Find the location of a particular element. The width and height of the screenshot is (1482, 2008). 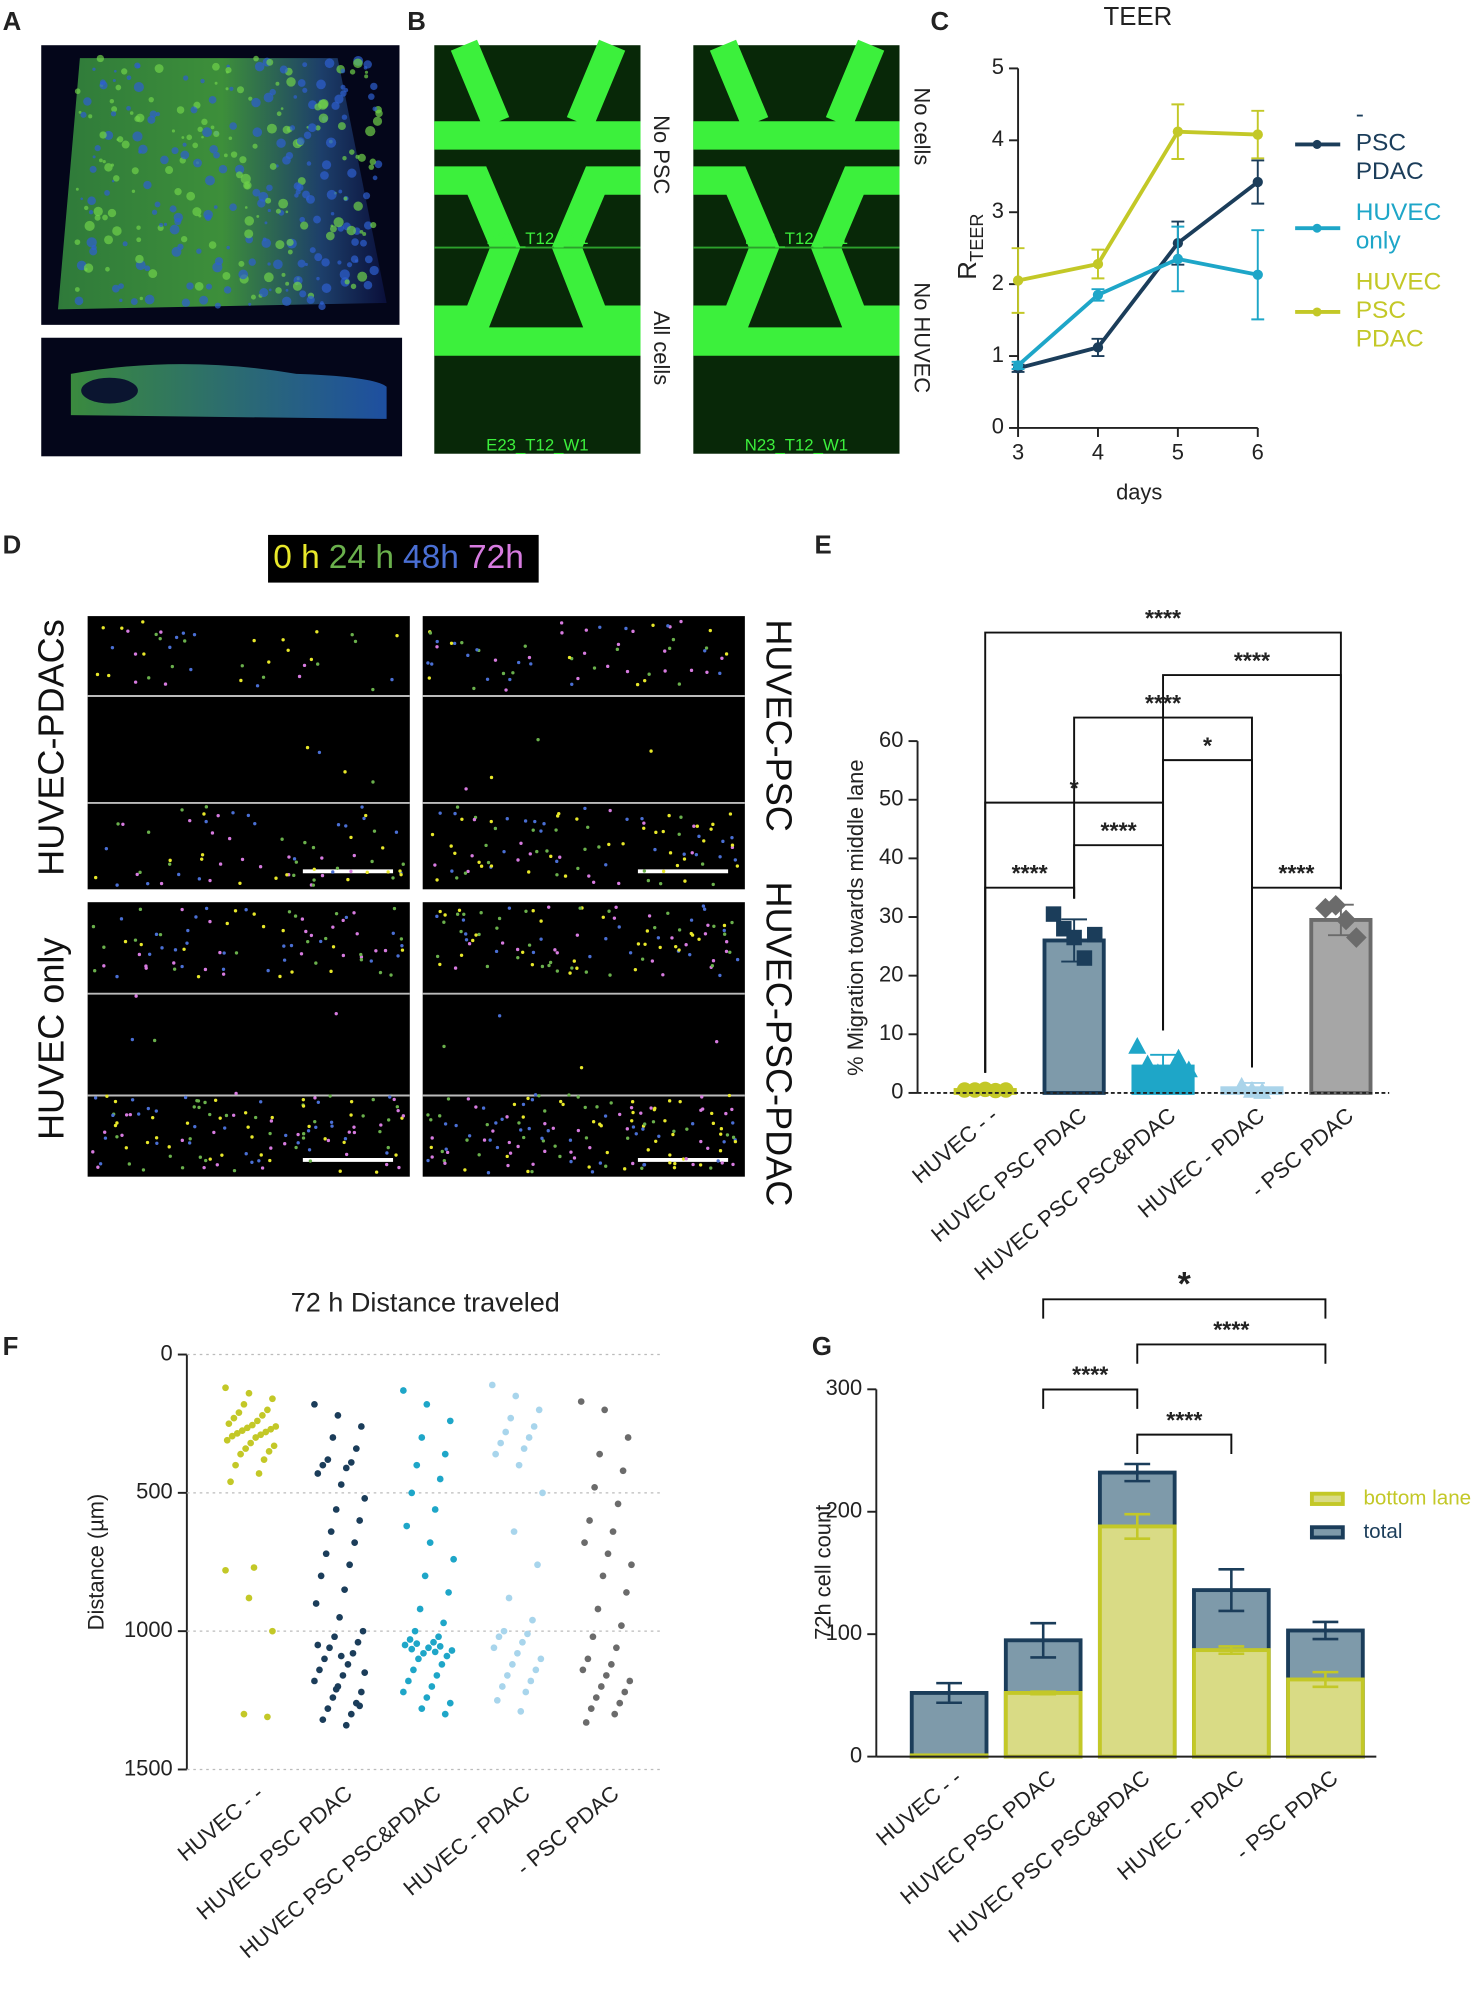

error-bar is located at coordinates (1325, 1630).